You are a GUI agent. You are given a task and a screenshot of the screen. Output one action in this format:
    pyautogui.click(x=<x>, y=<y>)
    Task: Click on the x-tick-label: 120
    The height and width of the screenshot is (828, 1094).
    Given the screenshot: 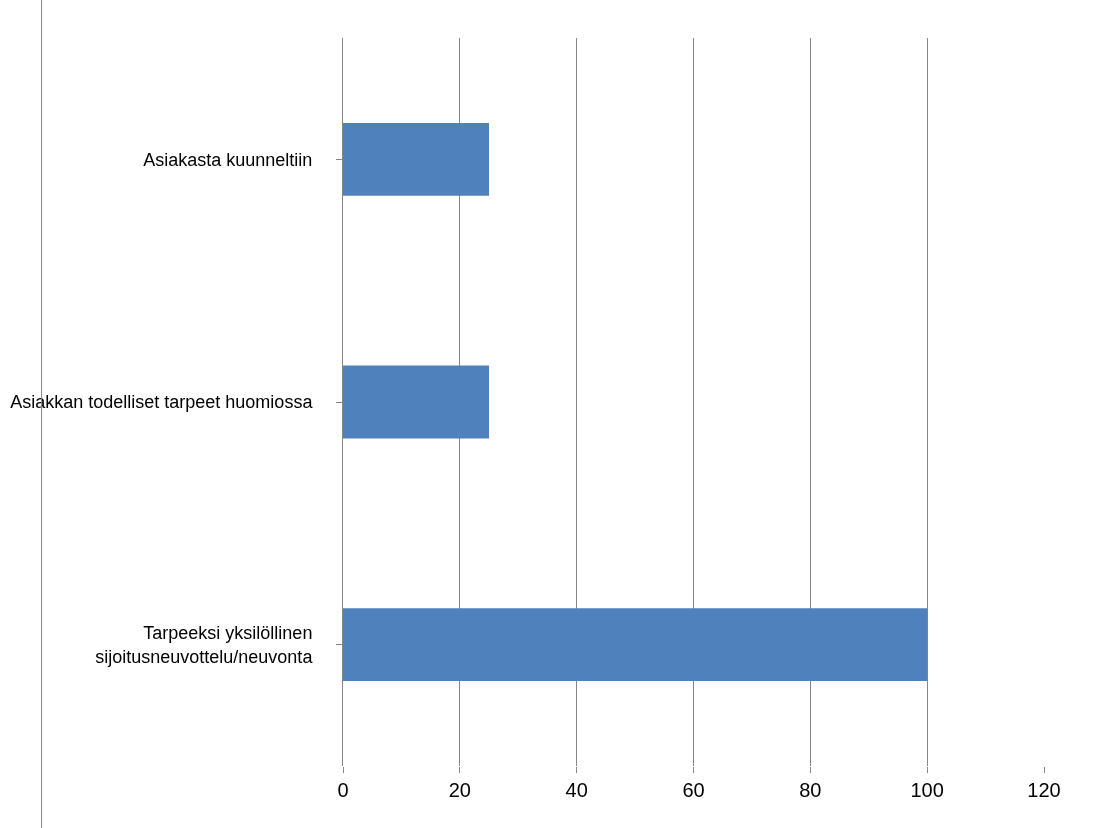 What is the action you would take?
    pyautogui.click(x=1044, y=790)
    